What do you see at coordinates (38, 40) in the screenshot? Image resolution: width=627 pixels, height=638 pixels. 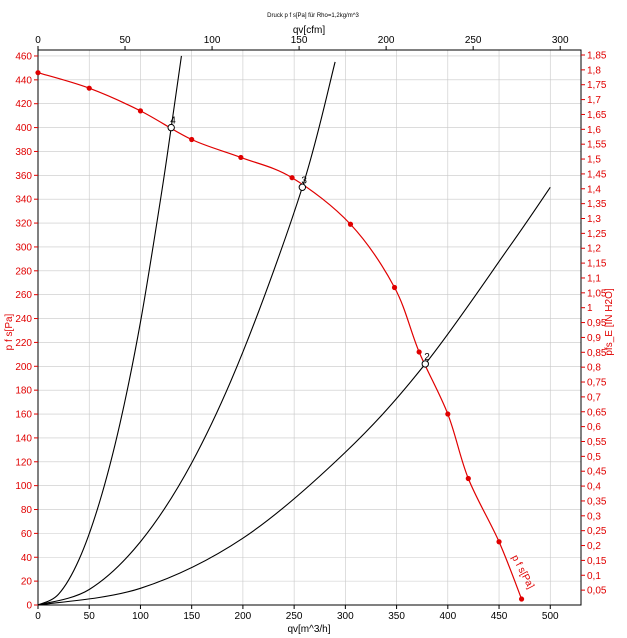 I see `x2-tick-label: 0` at bounding box center [38, 40].